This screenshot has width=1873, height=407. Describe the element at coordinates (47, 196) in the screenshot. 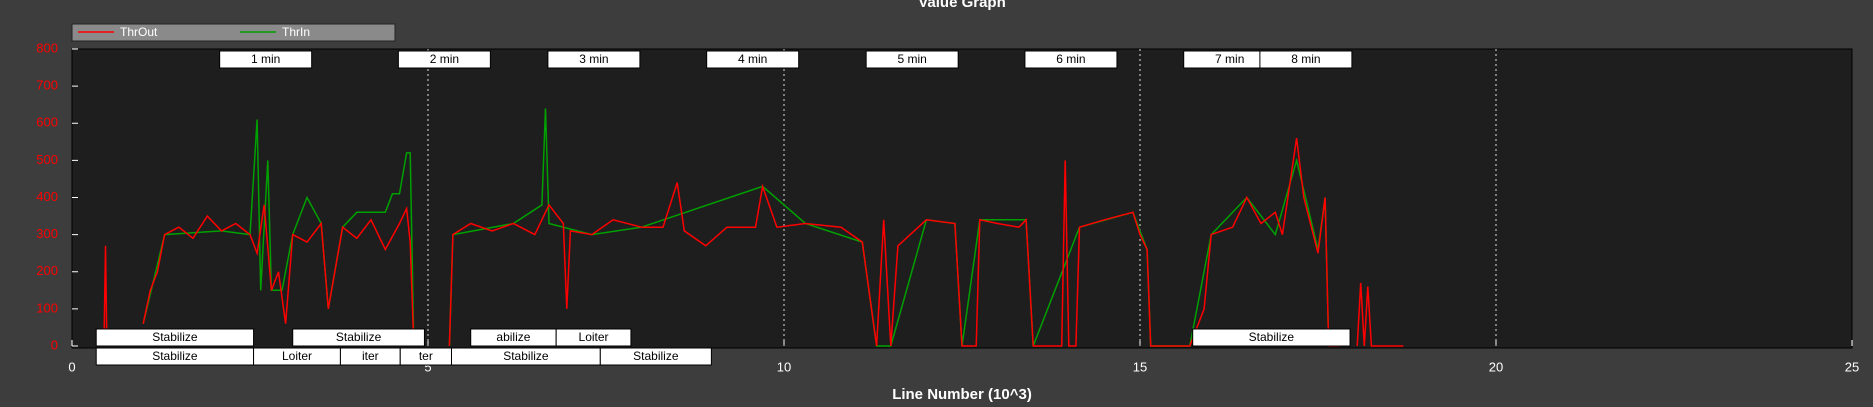

I see `y-tick-label: 400` at that location.